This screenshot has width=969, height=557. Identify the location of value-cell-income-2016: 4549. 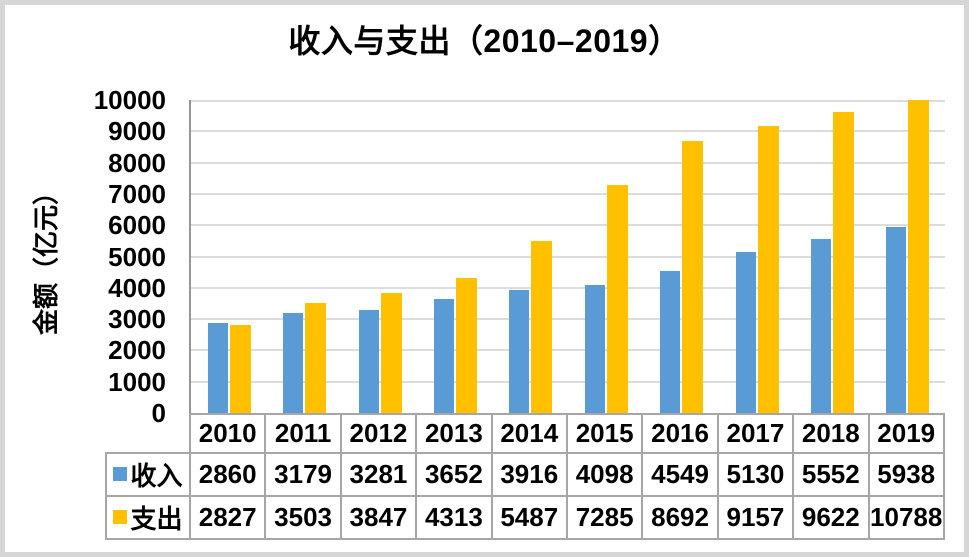
(680, 474).